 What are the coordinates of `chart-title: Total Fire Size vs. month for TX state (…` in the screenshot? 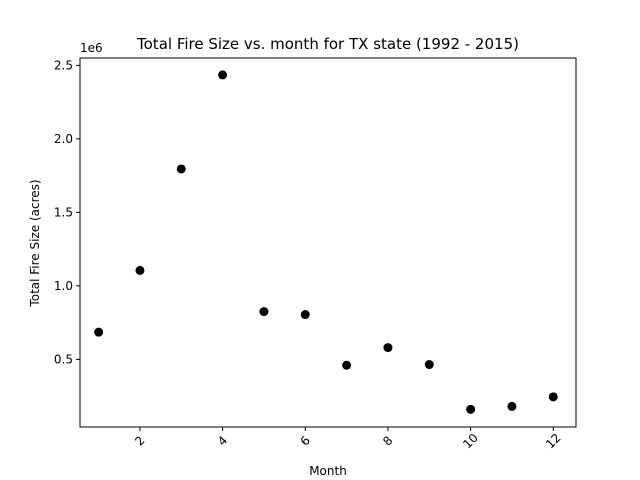 It's located at (327, 44).